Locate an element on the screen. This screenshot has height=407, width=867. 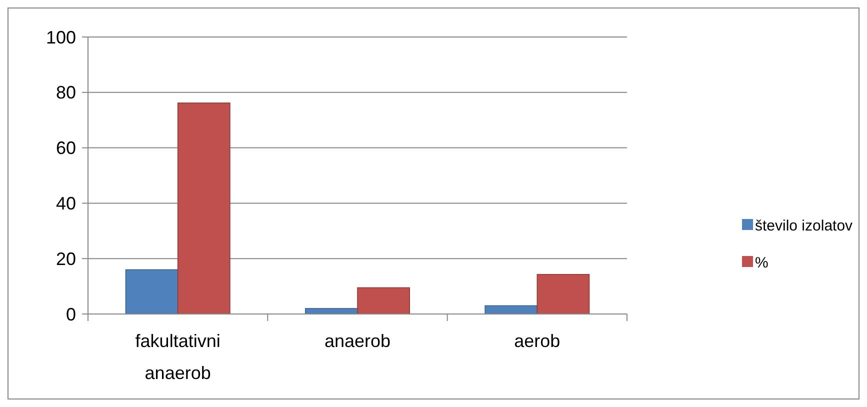
y-tick-label: 0 is located at coordinates (71, 314).